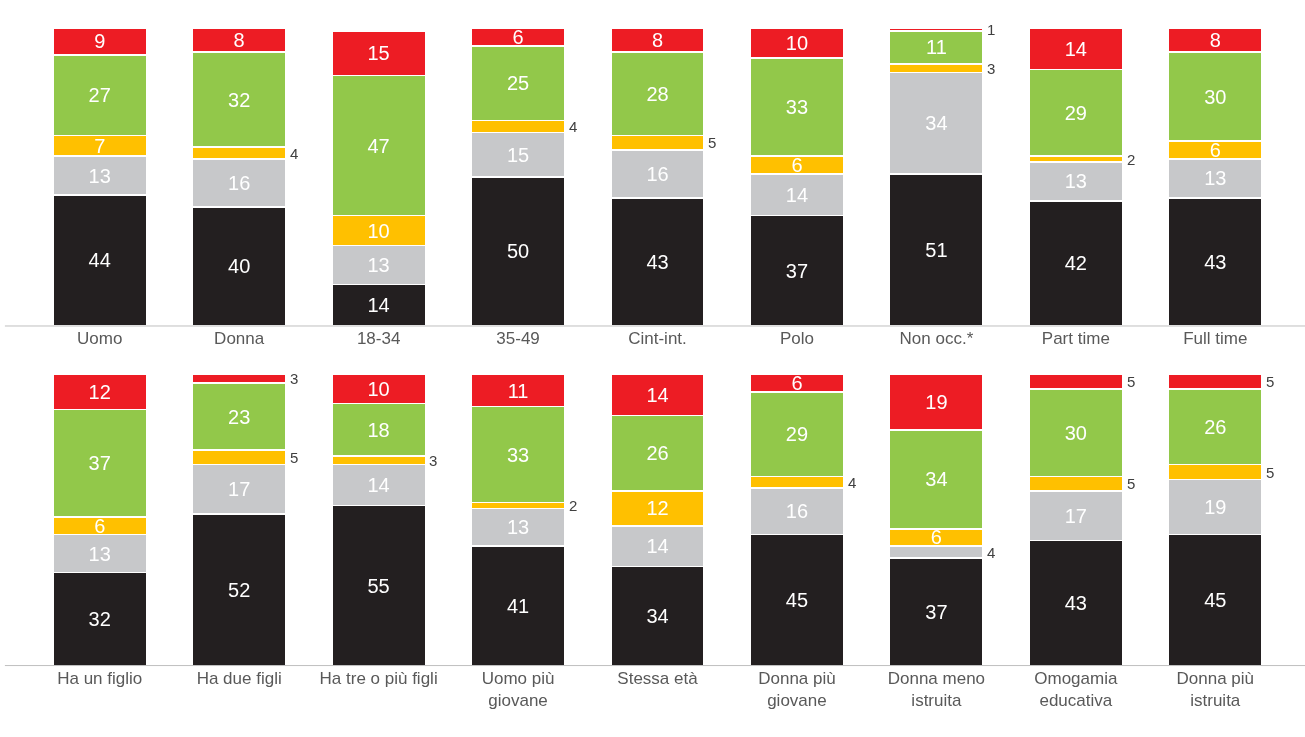 Image resolution: width=1305 pixels, height=737 pixels. I want to click on data-label: 55, so click(378, 585).